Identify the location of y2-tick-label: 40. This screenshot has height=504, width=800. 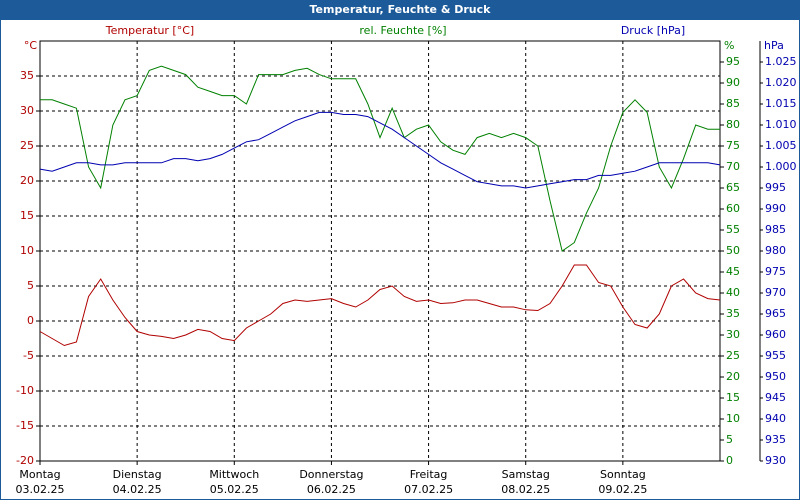
(733, 292).